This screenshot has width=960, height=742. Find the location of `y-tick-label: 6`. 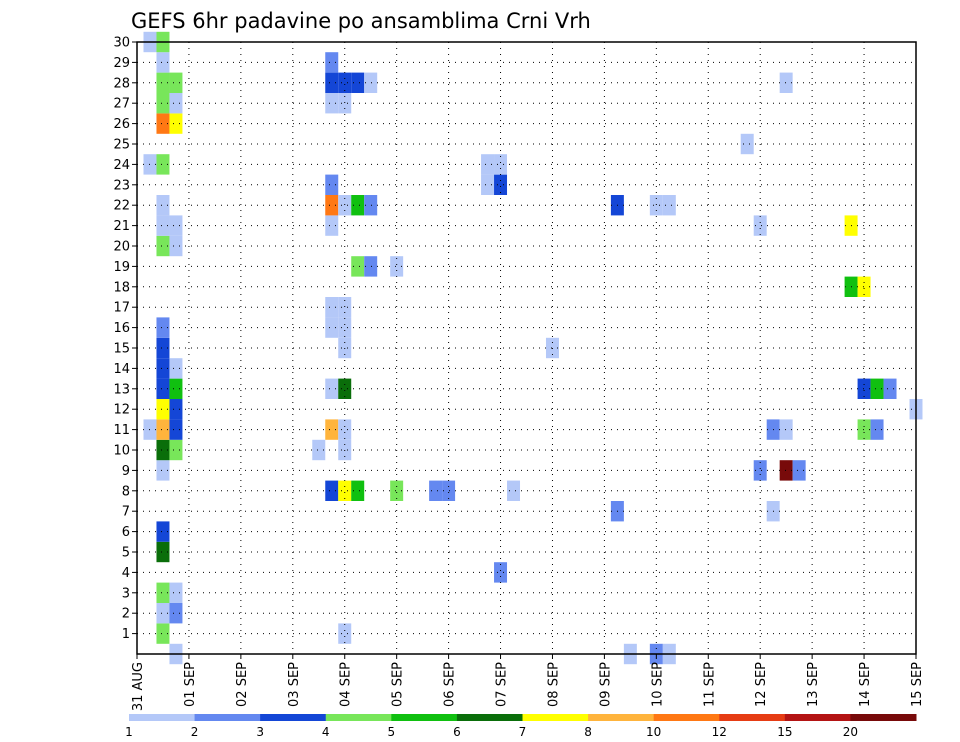

y-tick-label: 6 is located at coordinates (126, 532).